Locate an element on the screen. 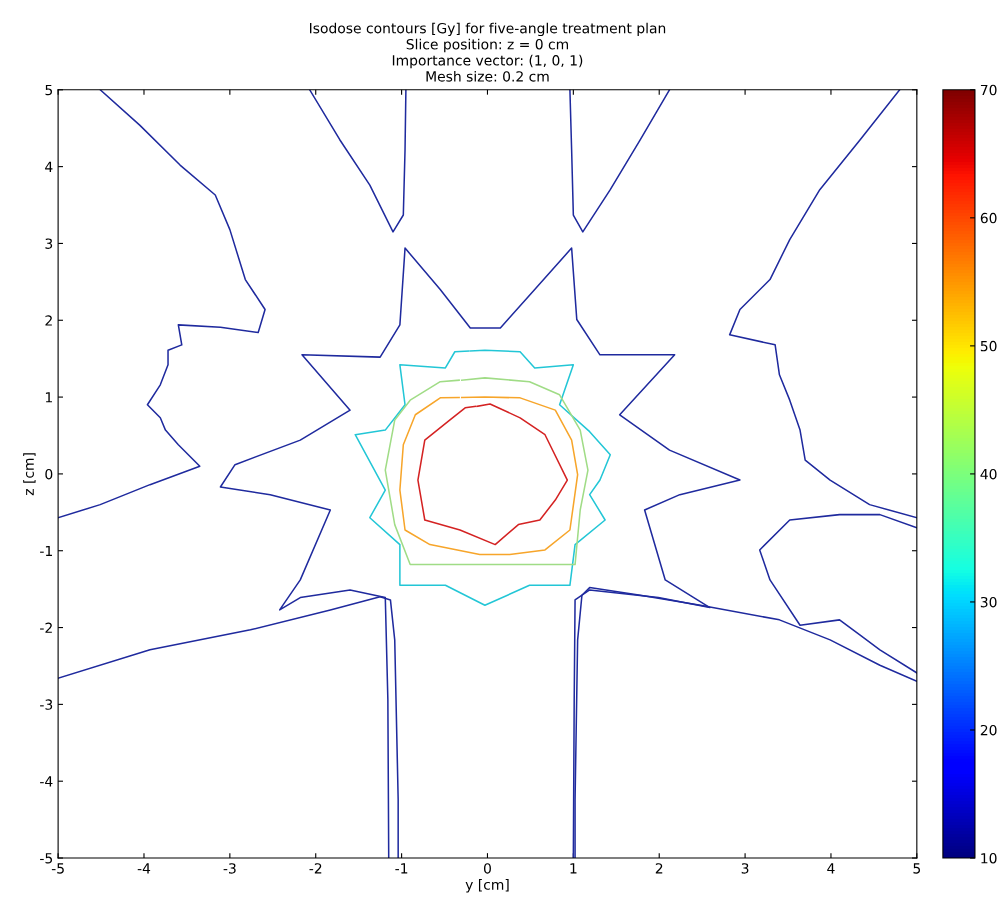  y-tick-label: -2 is located at coordinates (46, 627).